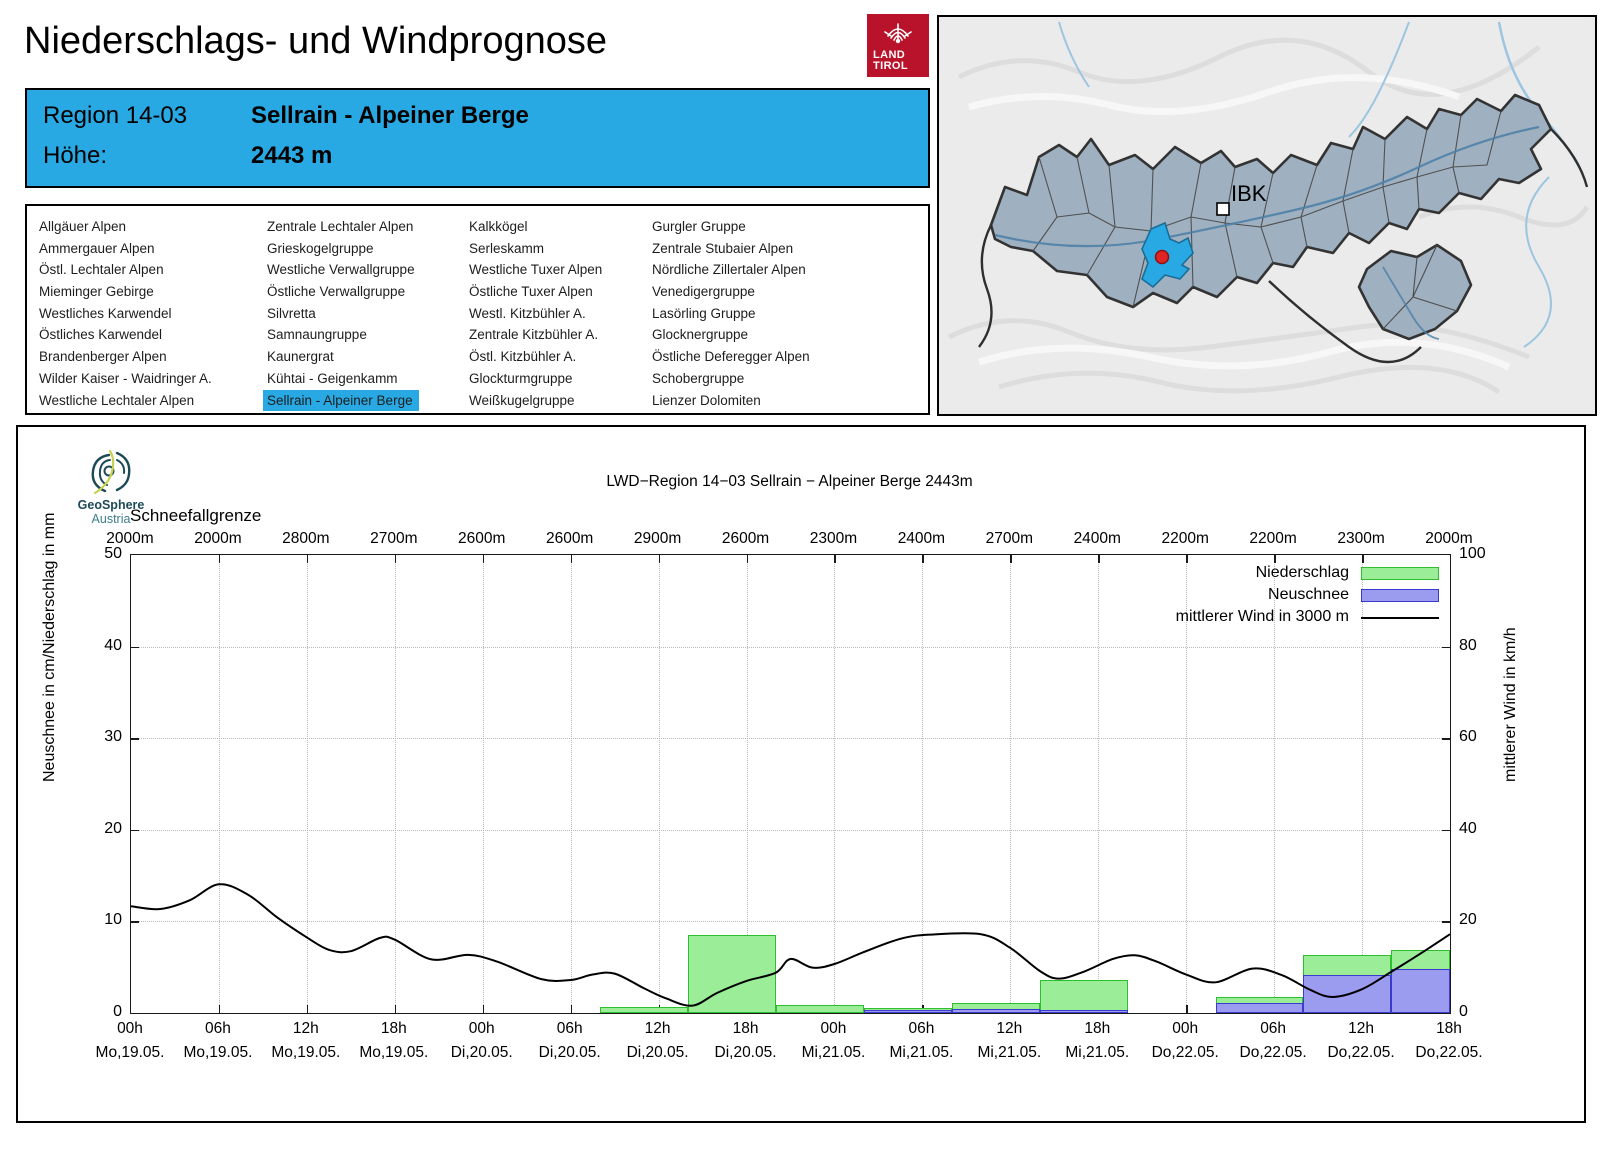  I want to click on niederschlag-bar, so click(731, 974).